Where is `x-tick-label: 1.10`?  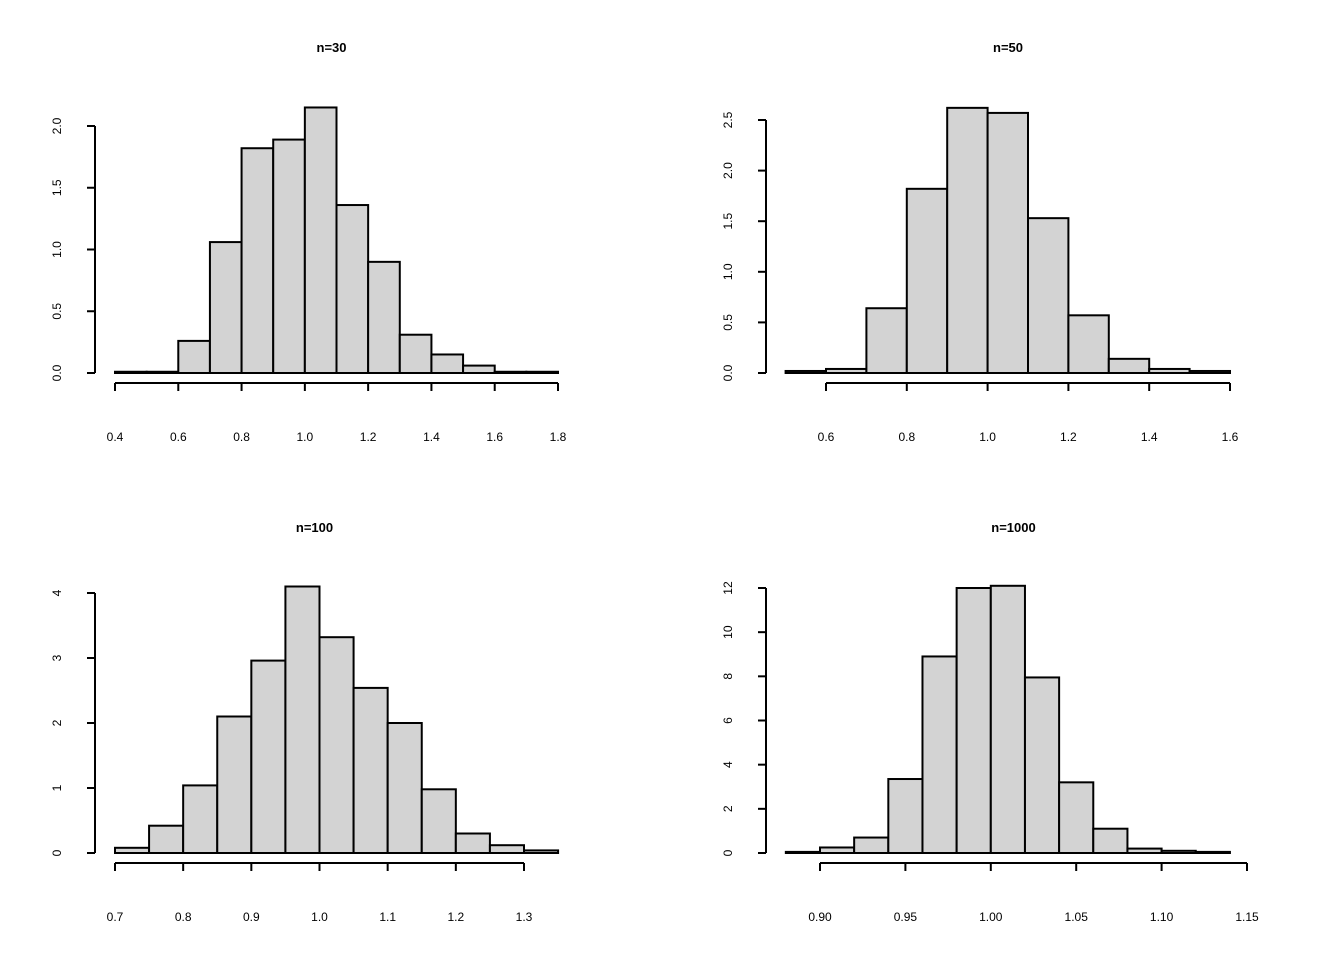 x-tick-label: 1.10 is located at coordinates (1162, 917).